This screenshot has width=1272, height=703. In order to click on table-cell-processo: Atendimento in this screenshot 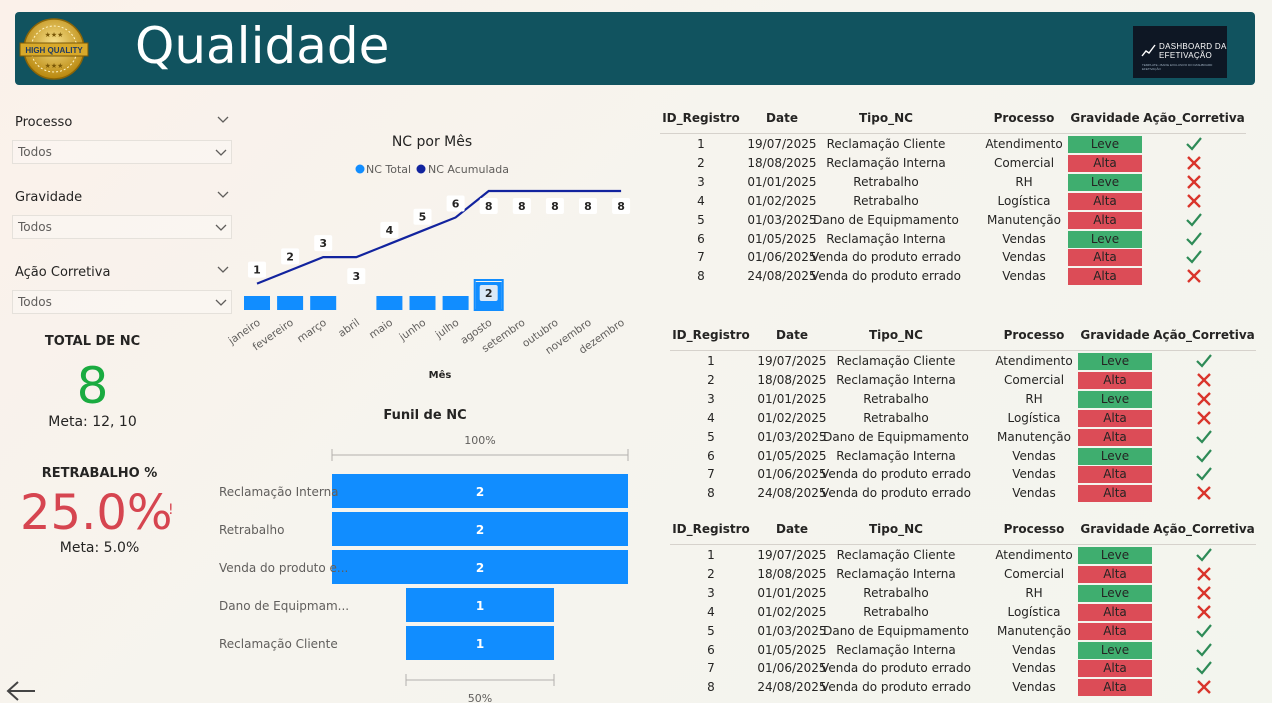, I will do `click(1024, 144)`.